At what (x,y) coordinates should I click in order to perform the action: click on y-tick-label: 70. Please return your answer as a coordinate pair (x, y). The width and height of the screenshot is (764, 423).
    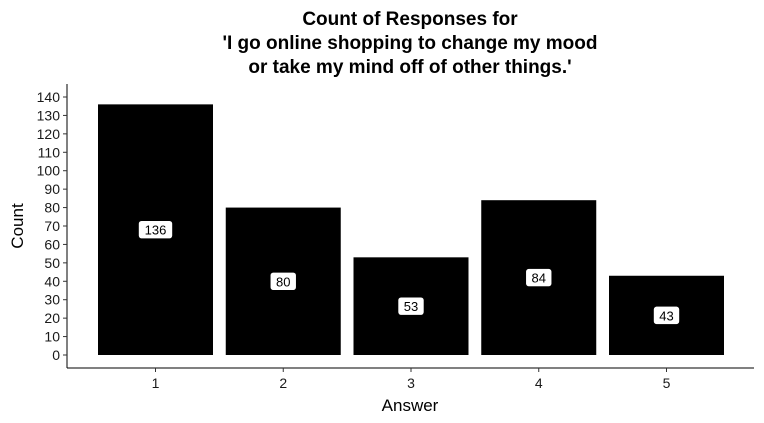
    Looking at the image, I should click on (52, 226).